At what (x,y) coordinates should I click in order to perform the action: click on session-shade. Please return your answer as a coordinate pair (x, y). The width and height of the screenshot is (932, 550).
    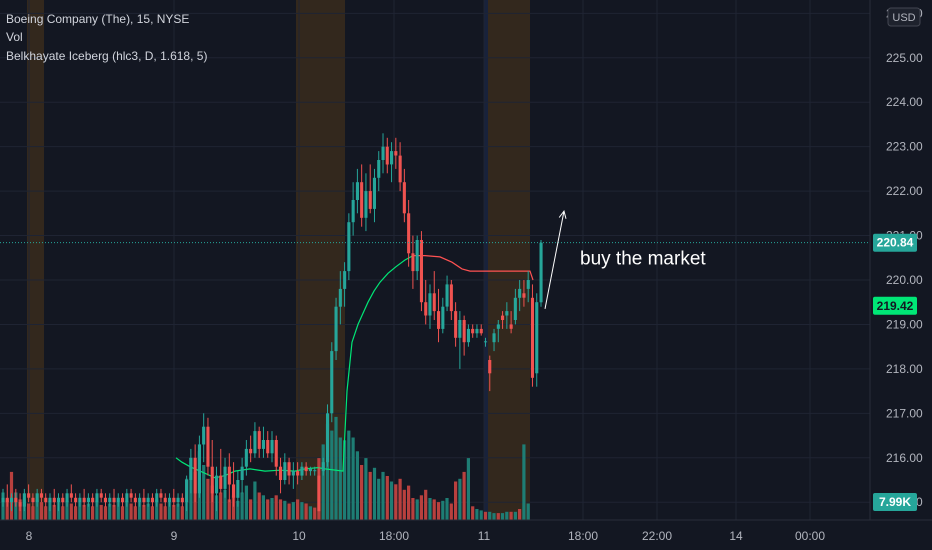
    Looking at the image, I should click on (320, 260).